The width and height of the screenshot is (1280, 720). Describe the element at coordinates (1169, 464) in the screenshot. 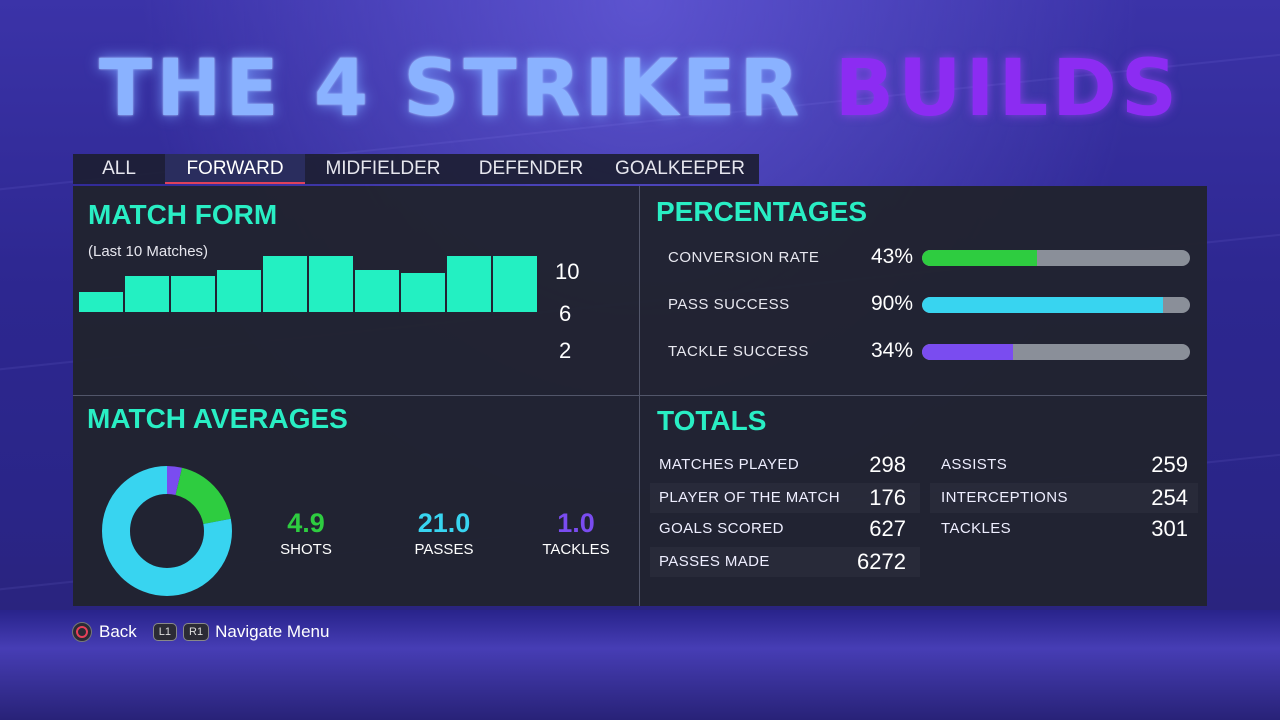

I see `assists-value: 259` at that location.